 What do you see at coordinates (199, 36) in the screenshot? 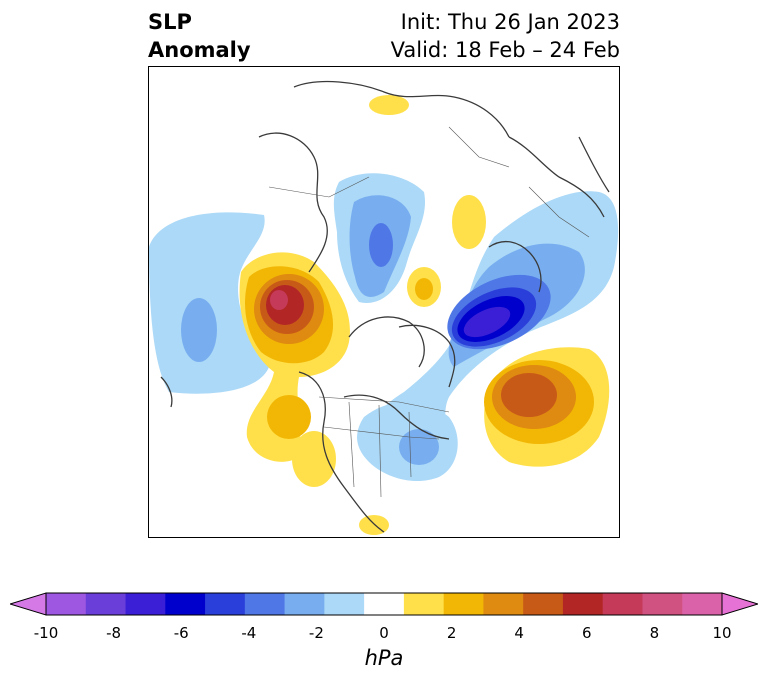
I see `map-title: SLP Anomaly` at bounding box center [199, 36].